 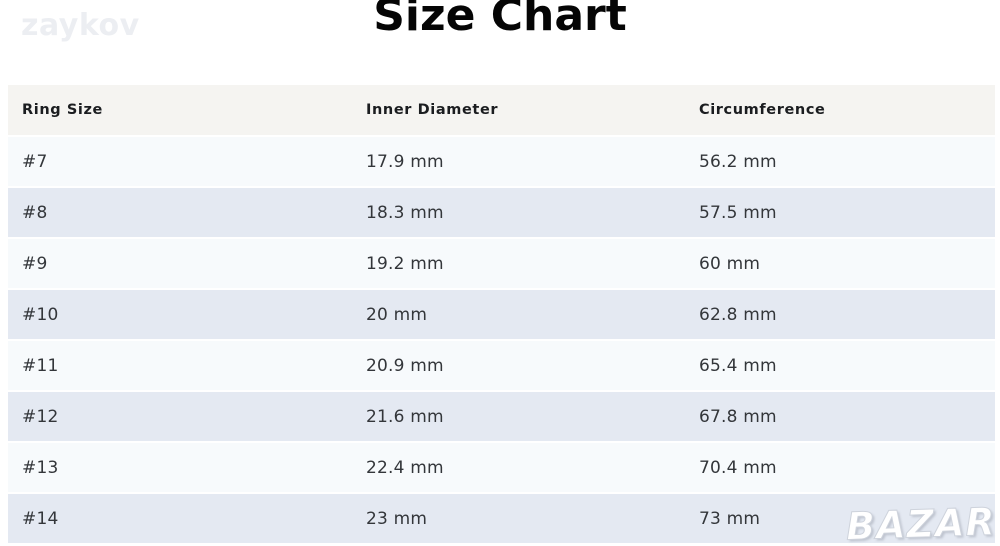 I want to click on circumference-cell: 73 mm, so click(x=730, y=518).